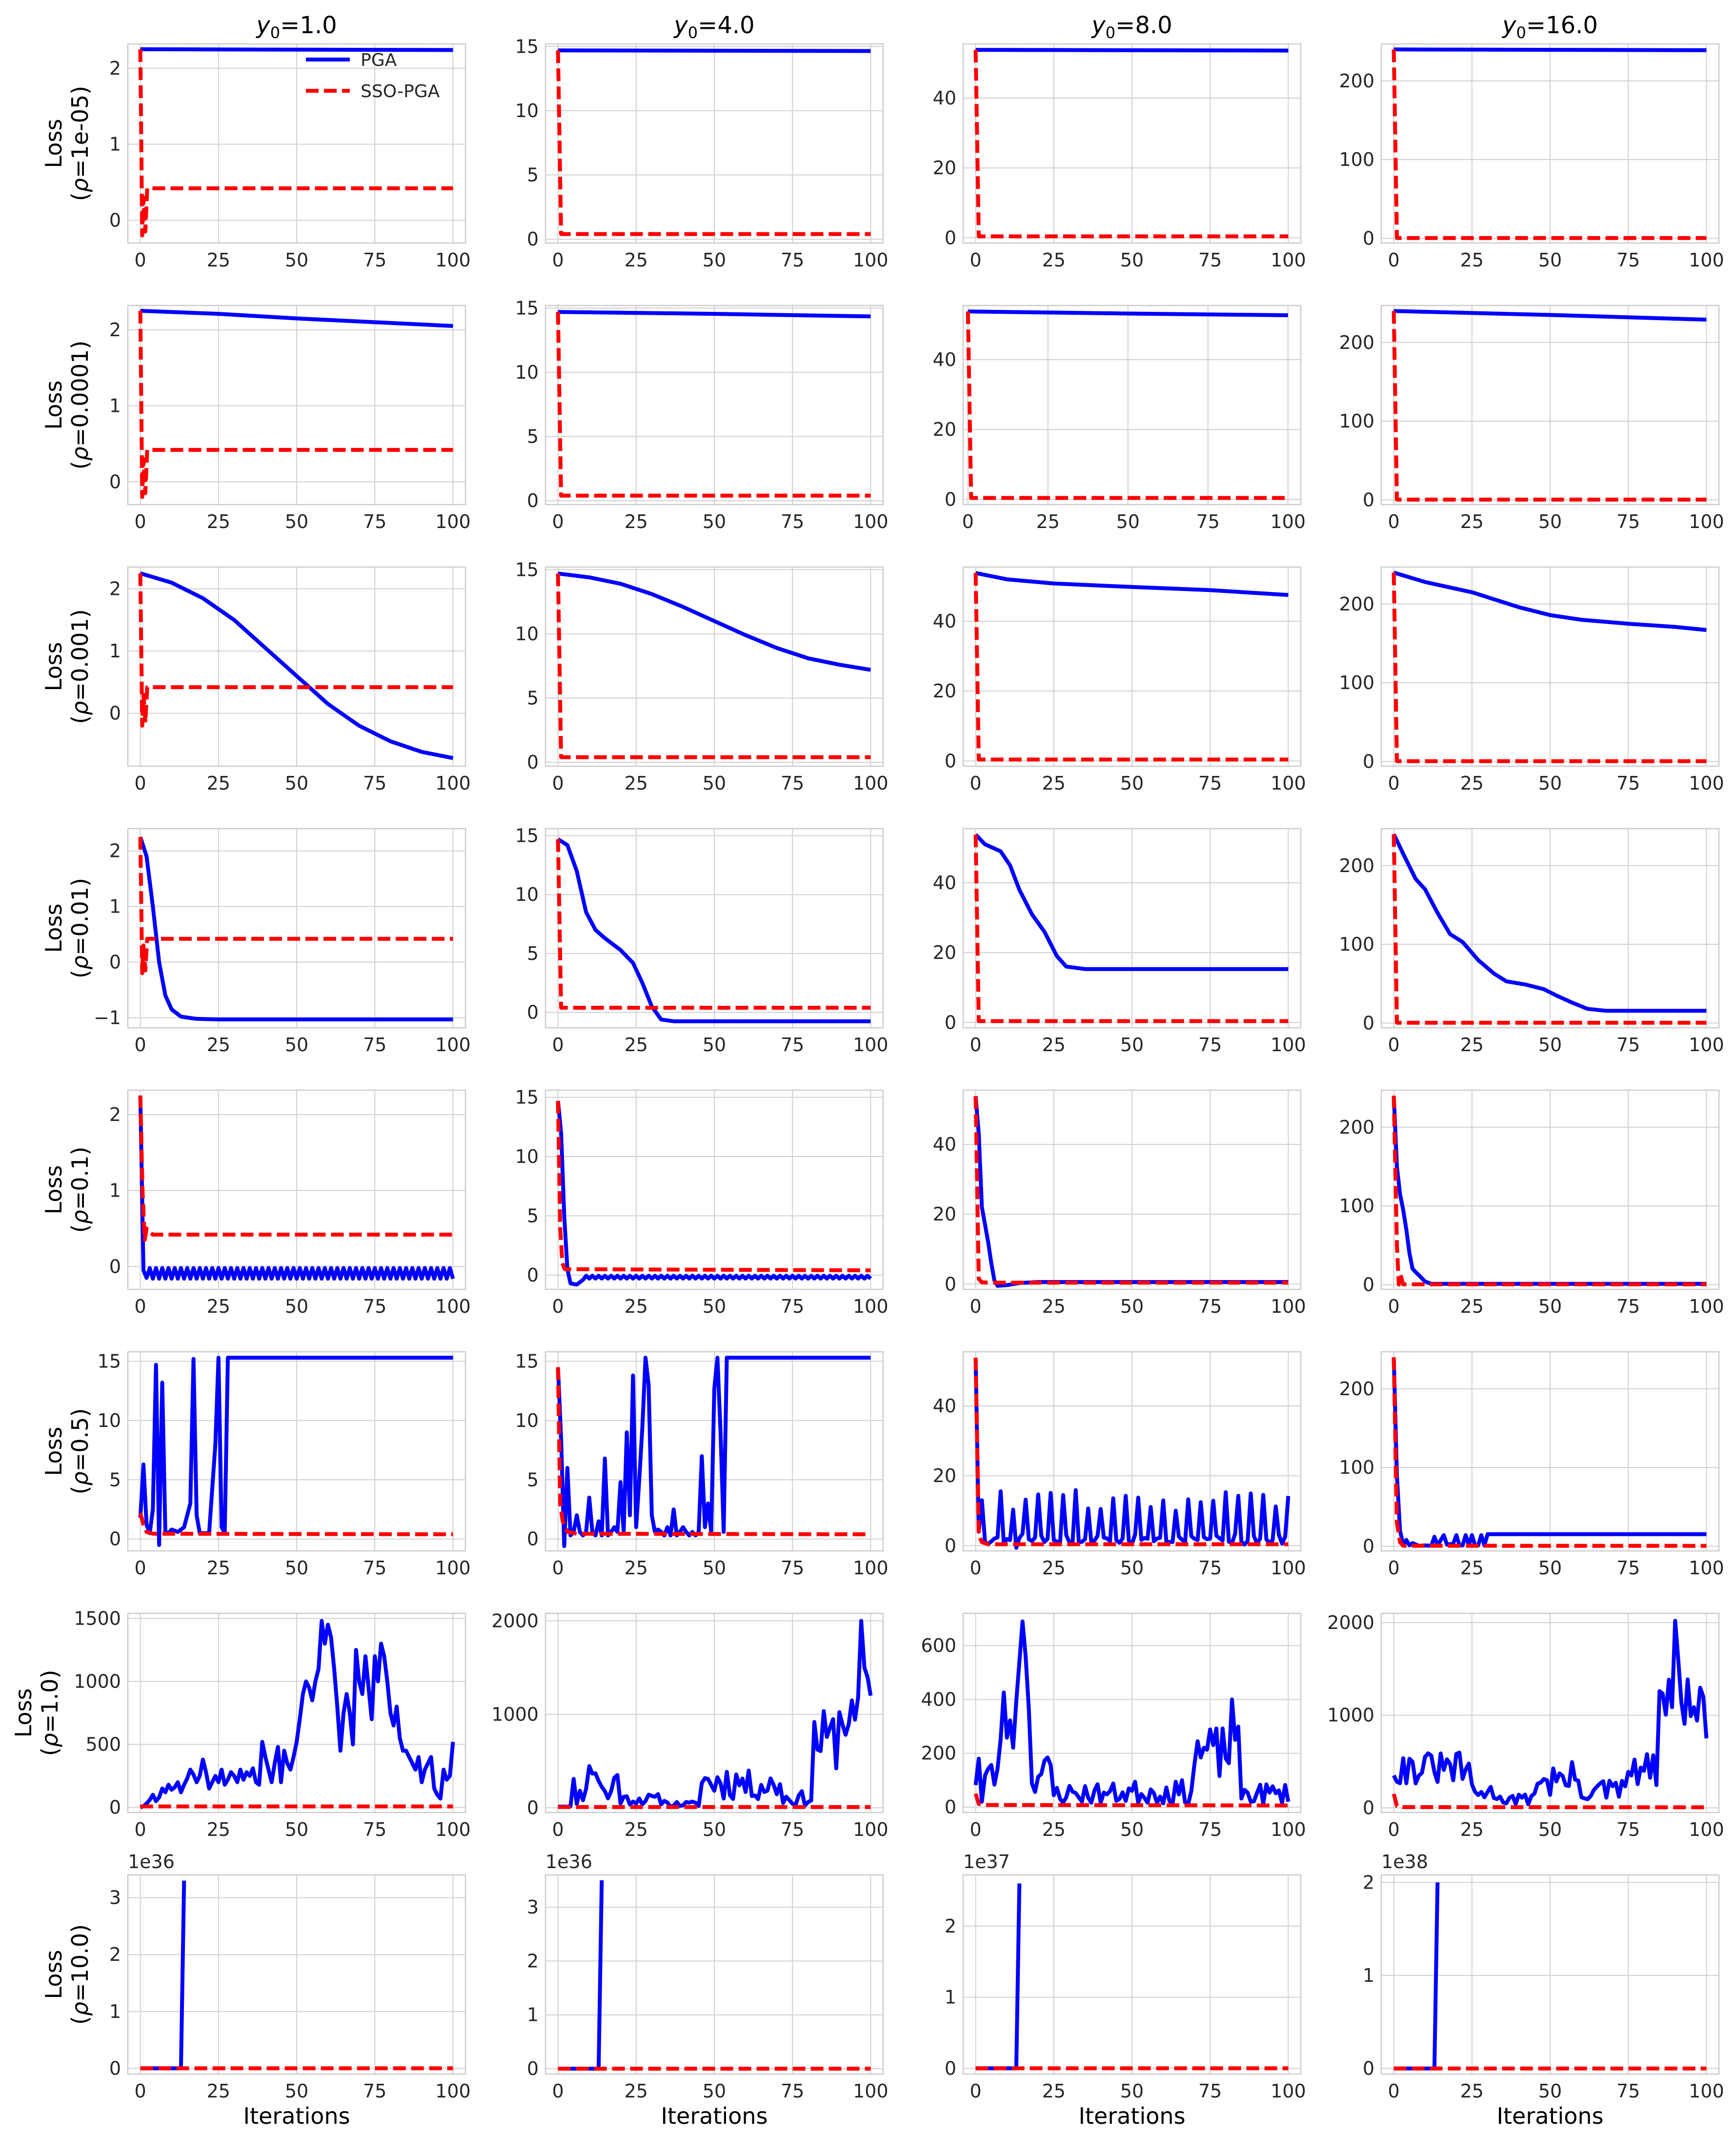  What do you see at coordinates (1549, 27) in the screenshot?
I see `column-title: y0=16.0` at bounding box center [1549, 27].